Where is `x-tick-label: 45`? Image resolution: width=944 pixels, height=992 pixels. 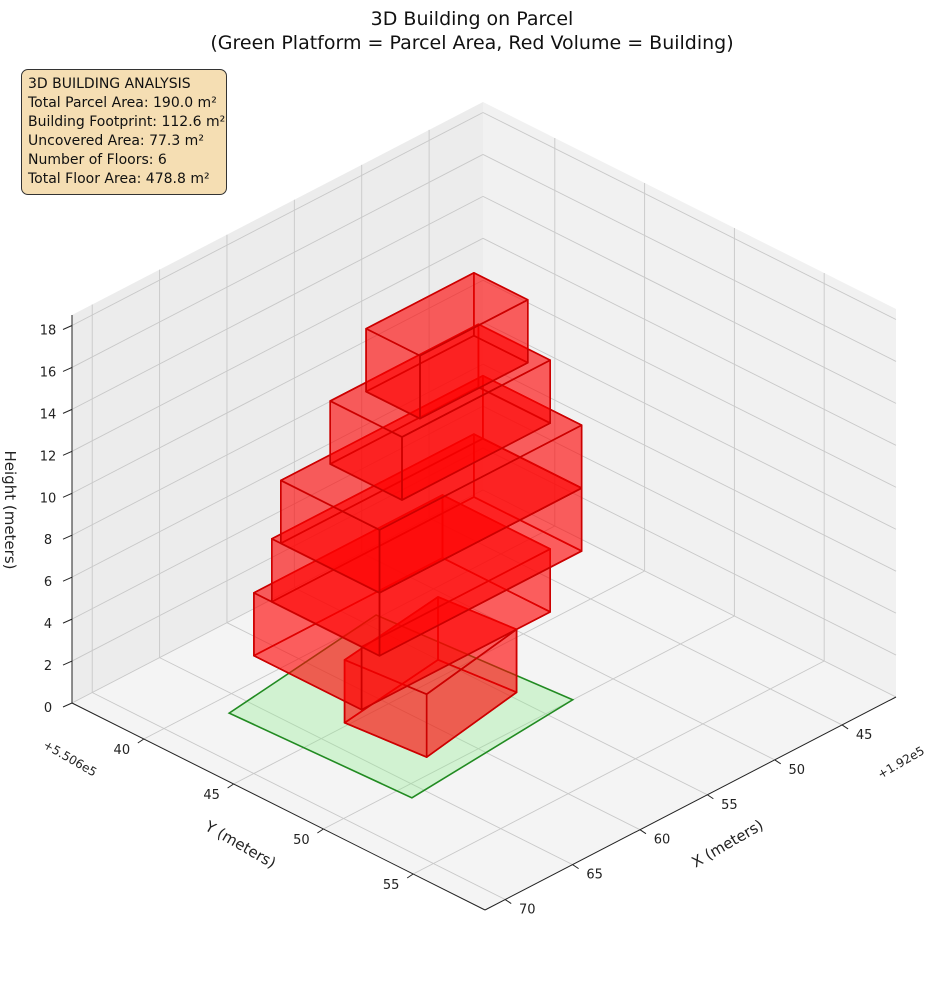 x-tick-label: 45 is located at coordinates (864, 735).